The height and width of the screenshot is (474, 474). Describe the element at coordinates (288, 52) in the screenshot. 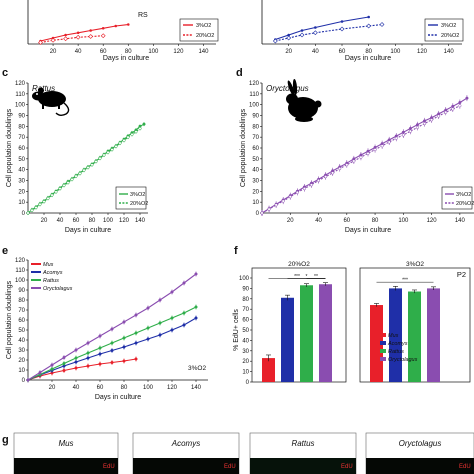

I see `b-x-tick-label: 20` at that location.